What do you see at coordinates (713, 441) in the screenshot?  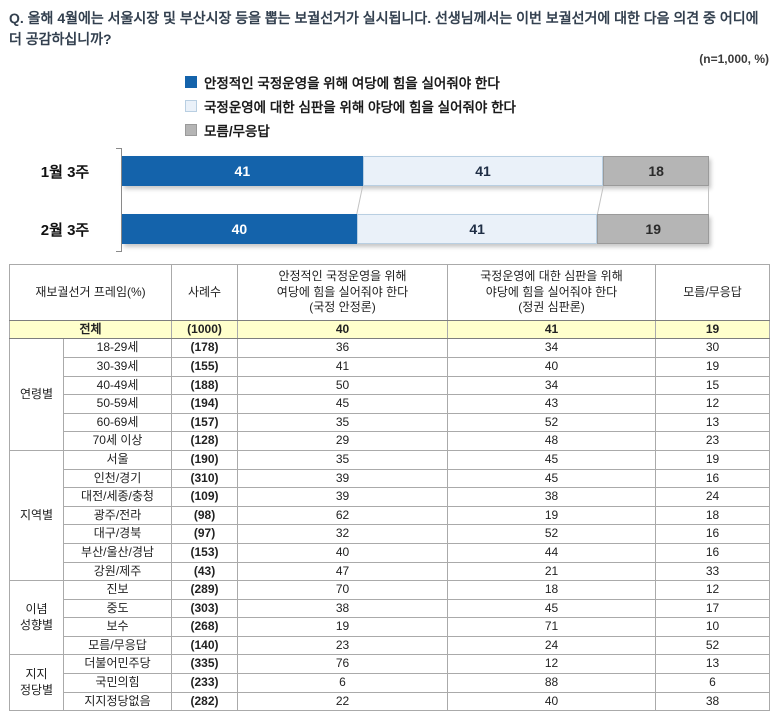 I see `value-cell: 23` at bounding box center [713, 441].